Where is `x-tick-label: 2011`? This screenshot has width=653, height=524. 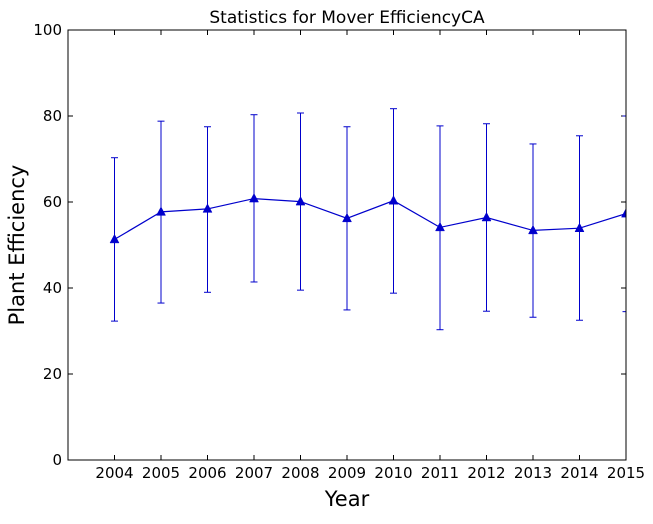
x-tick-label: 2011 is located at coordinates (440, 473).